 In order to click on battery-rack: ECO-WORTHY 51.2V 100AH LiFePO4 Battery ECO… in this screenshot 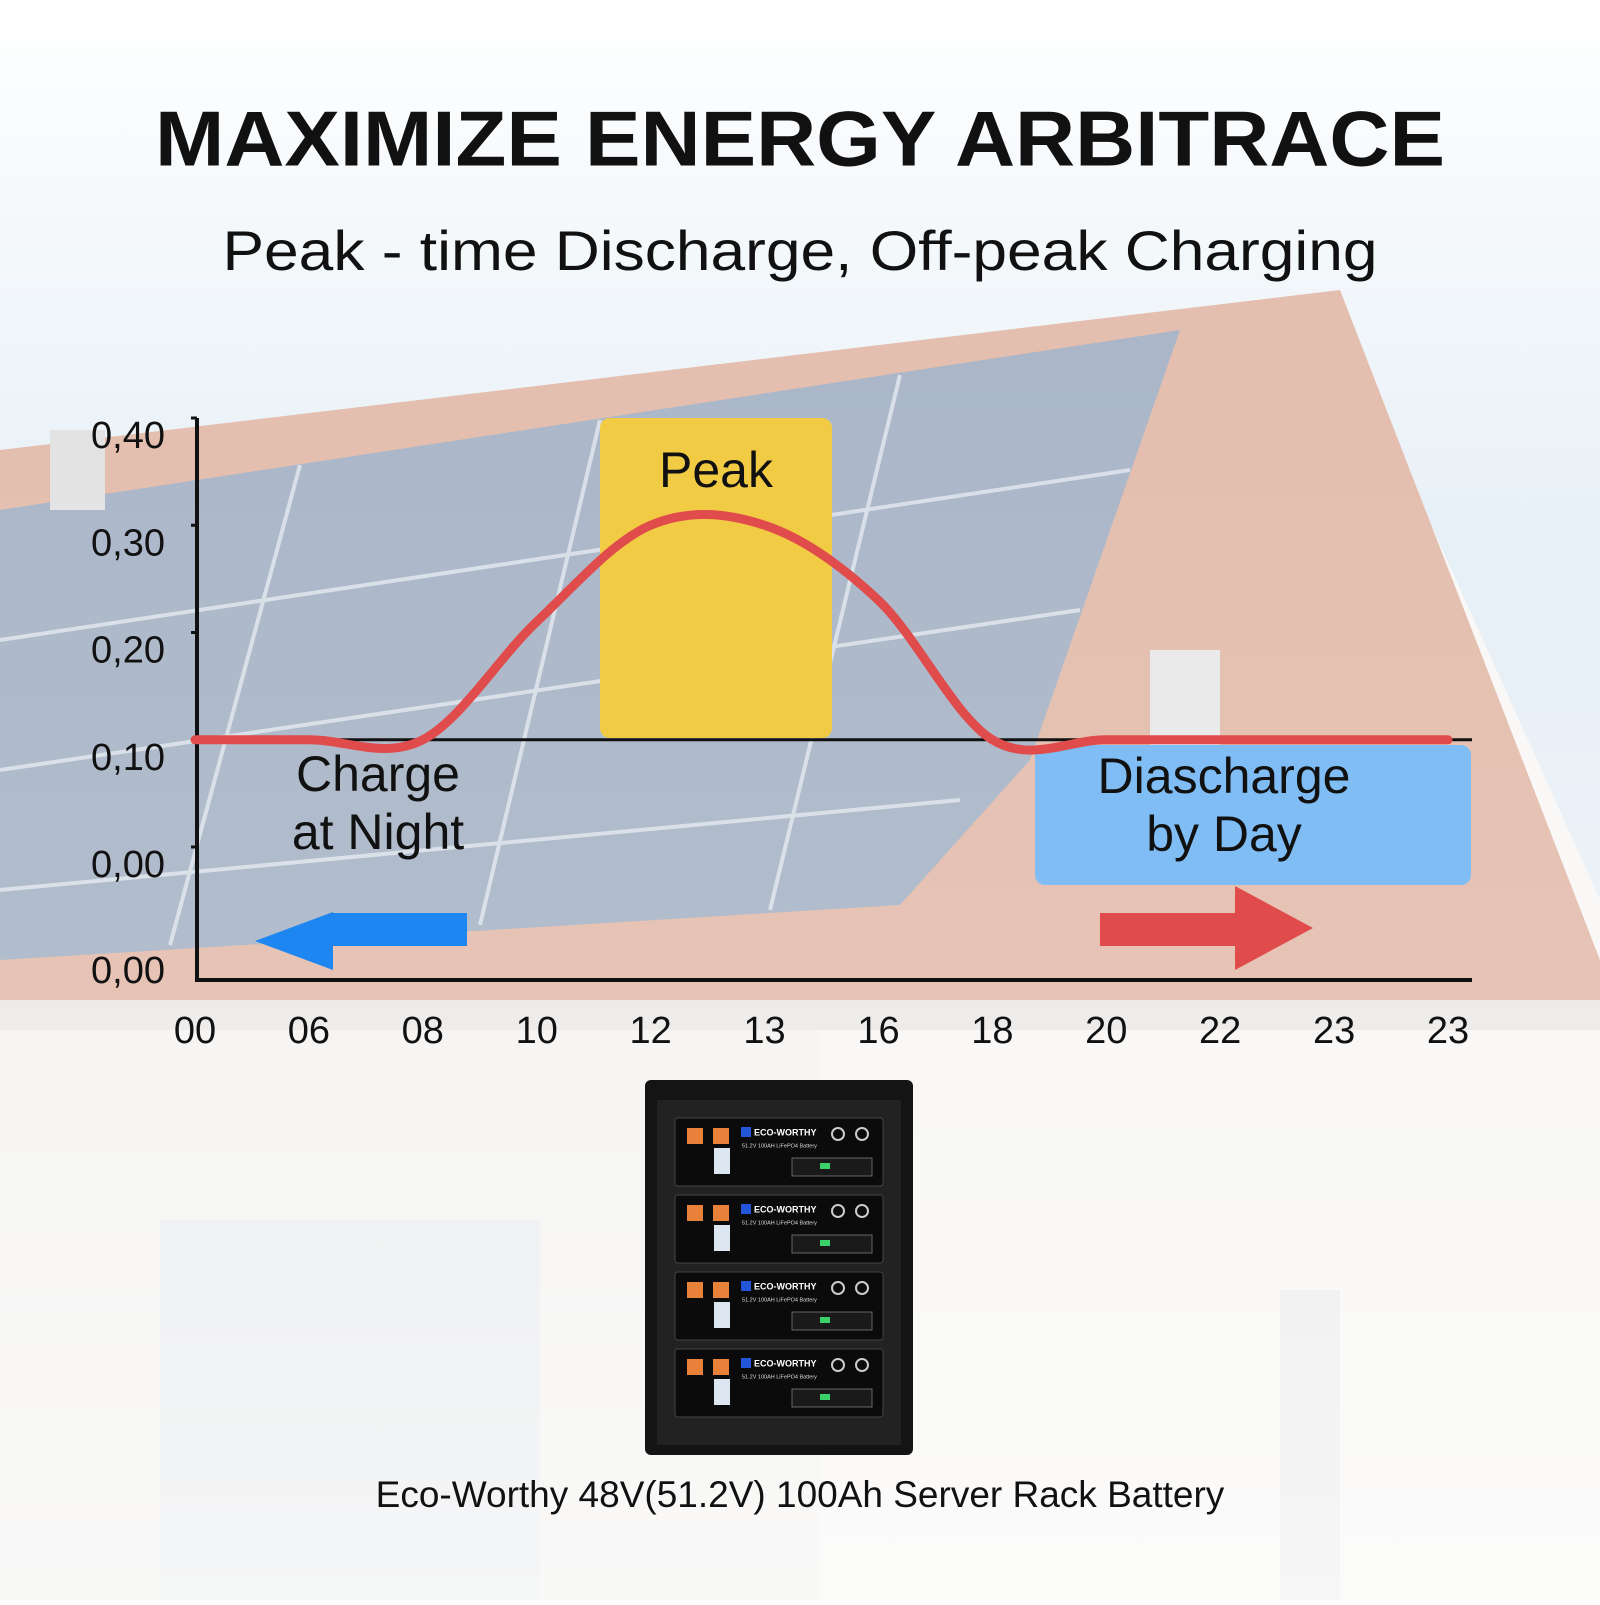, I will do `click(779, 1267)`.